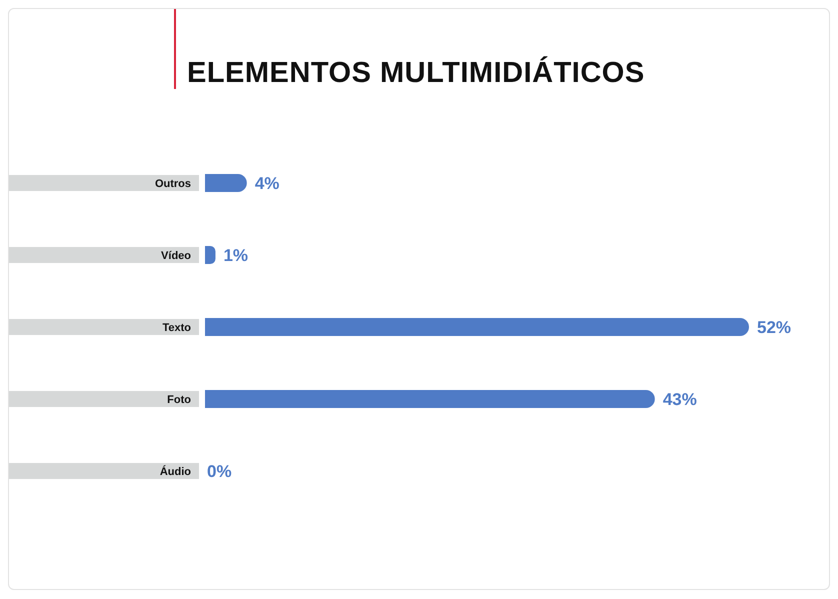  Describe the element at coordinates (416, 73) in the screenshot. I see `chart-title: ELEMENTOS MULTIMIDIÁTICOS` at that location.